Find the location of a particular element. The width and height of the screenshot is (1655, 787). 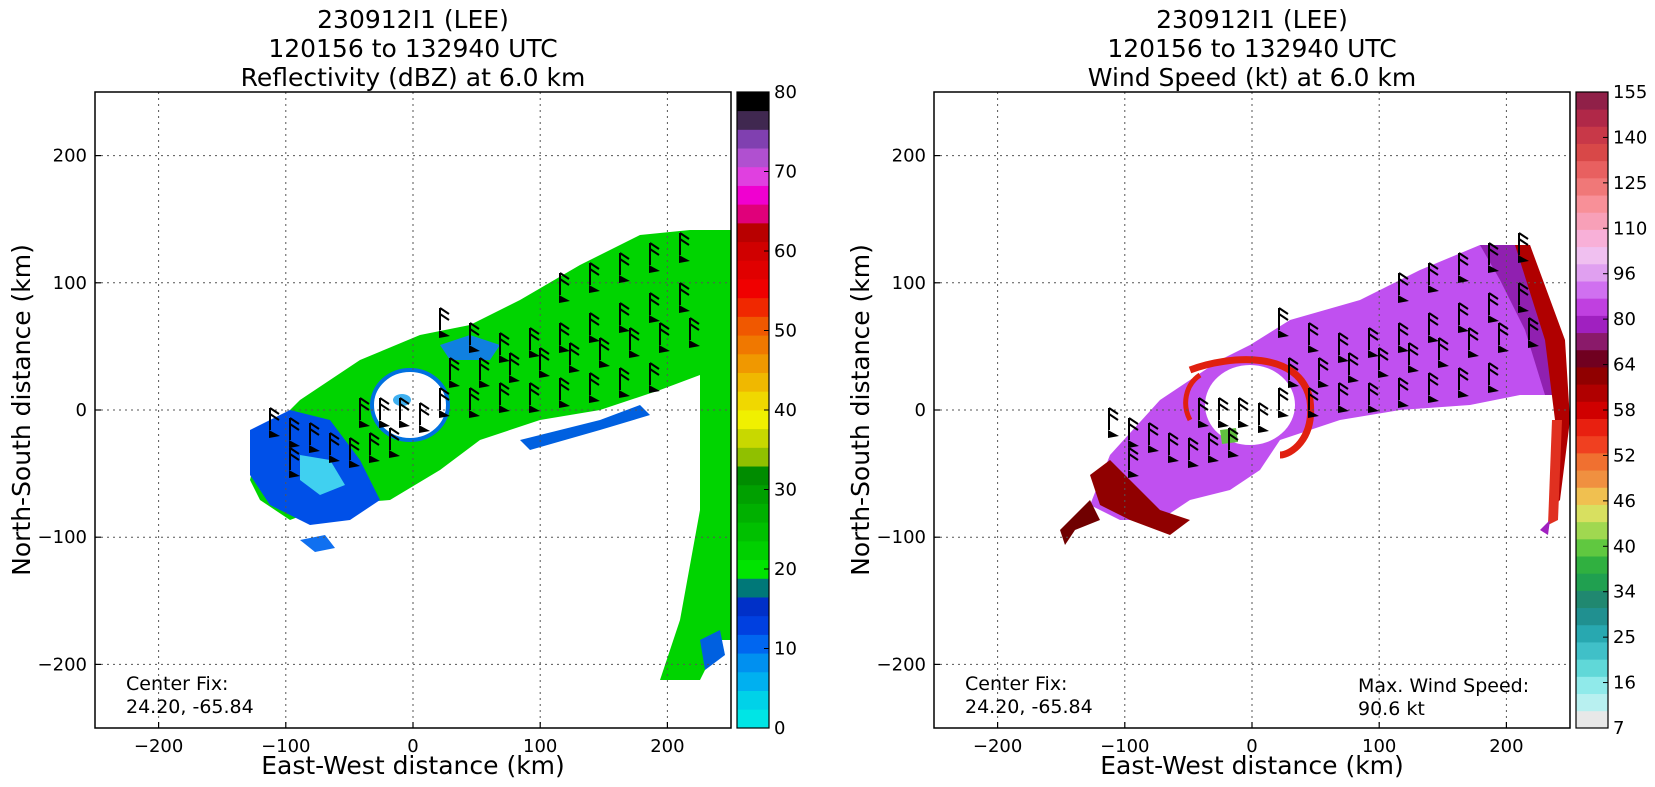

echo-blue-edge is located at coordinates (712, 650).